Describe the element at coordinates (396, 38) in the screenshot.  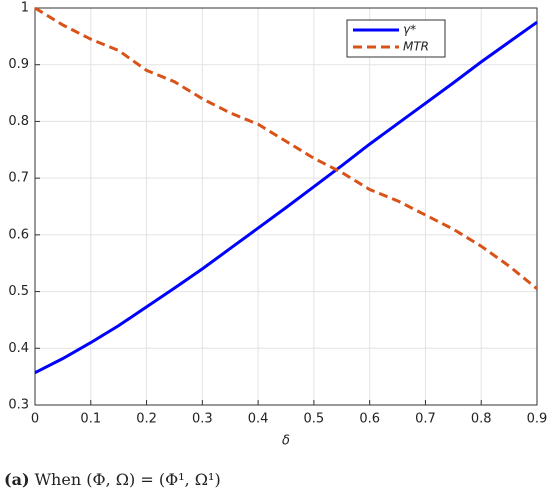
I see `legend` at that location.